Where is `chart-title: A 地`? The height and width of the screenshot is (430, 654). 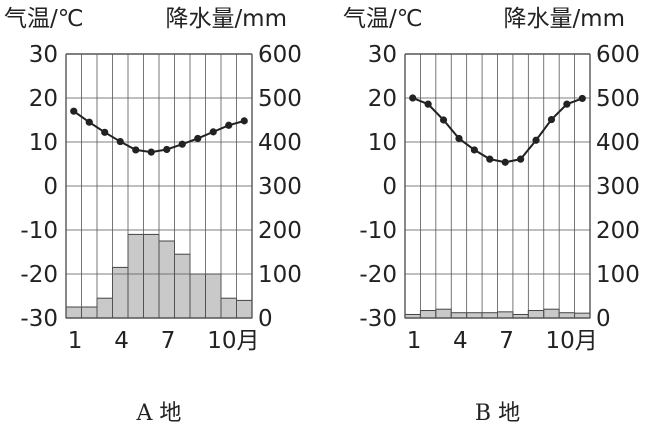
chart-title: A 地 is located at coordinates (159, 413).